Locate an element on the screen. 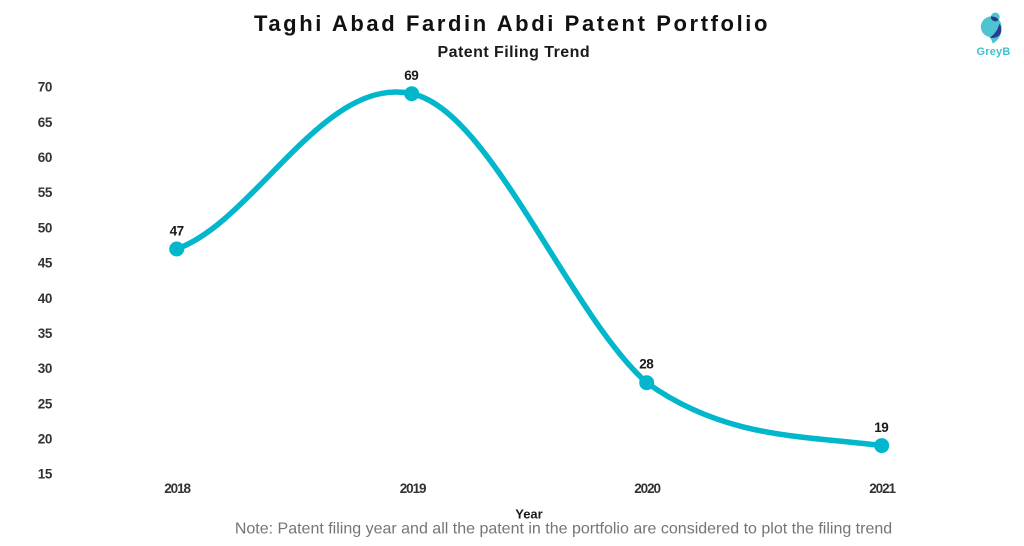 Image resolution: width=1024 pixels, height=546 pixels. svg-text: 47 is located at coordinates (177, 230).